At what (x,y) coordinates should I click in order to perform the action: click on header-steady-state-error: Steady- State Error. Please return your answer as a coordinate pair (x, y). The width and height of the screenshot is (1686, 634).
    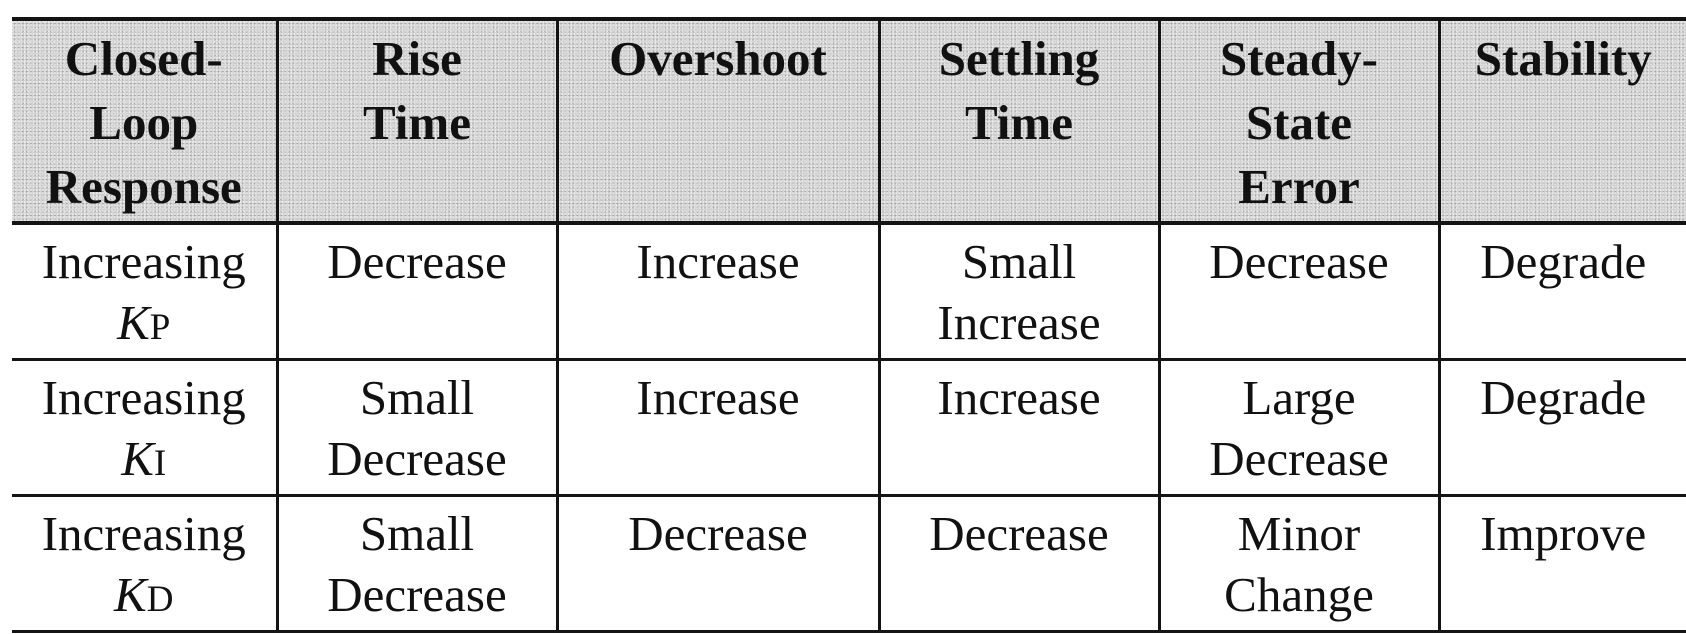
    Looking at the image, I should click on (1299, 121).